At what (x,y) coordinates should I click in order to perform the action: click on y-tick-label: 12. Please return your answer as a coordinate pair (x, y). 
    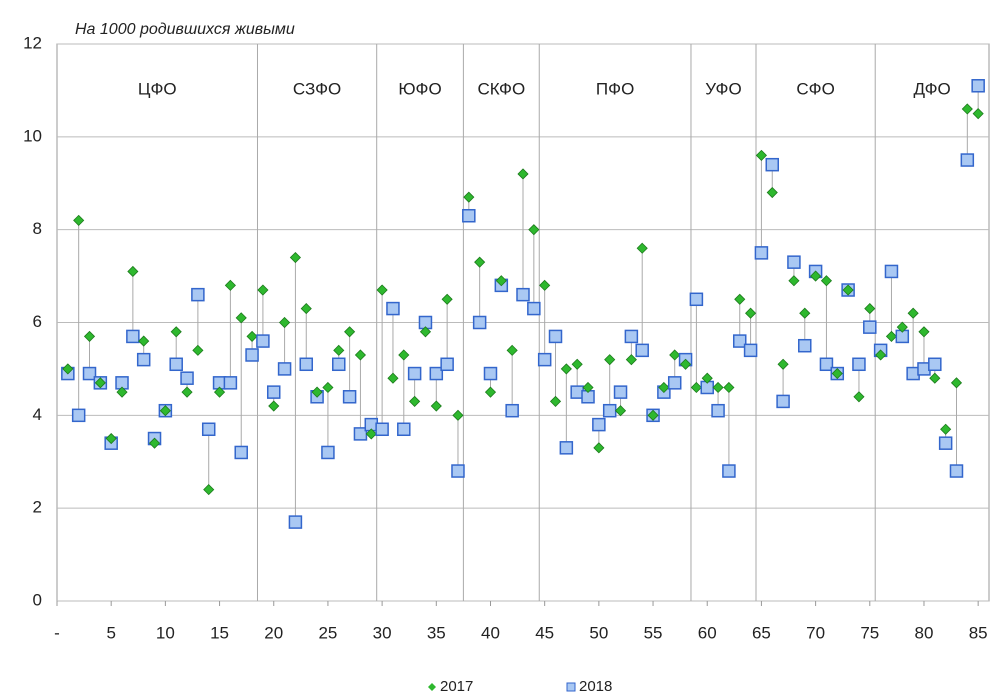
    Looking at the image, I should click on (32, 42).